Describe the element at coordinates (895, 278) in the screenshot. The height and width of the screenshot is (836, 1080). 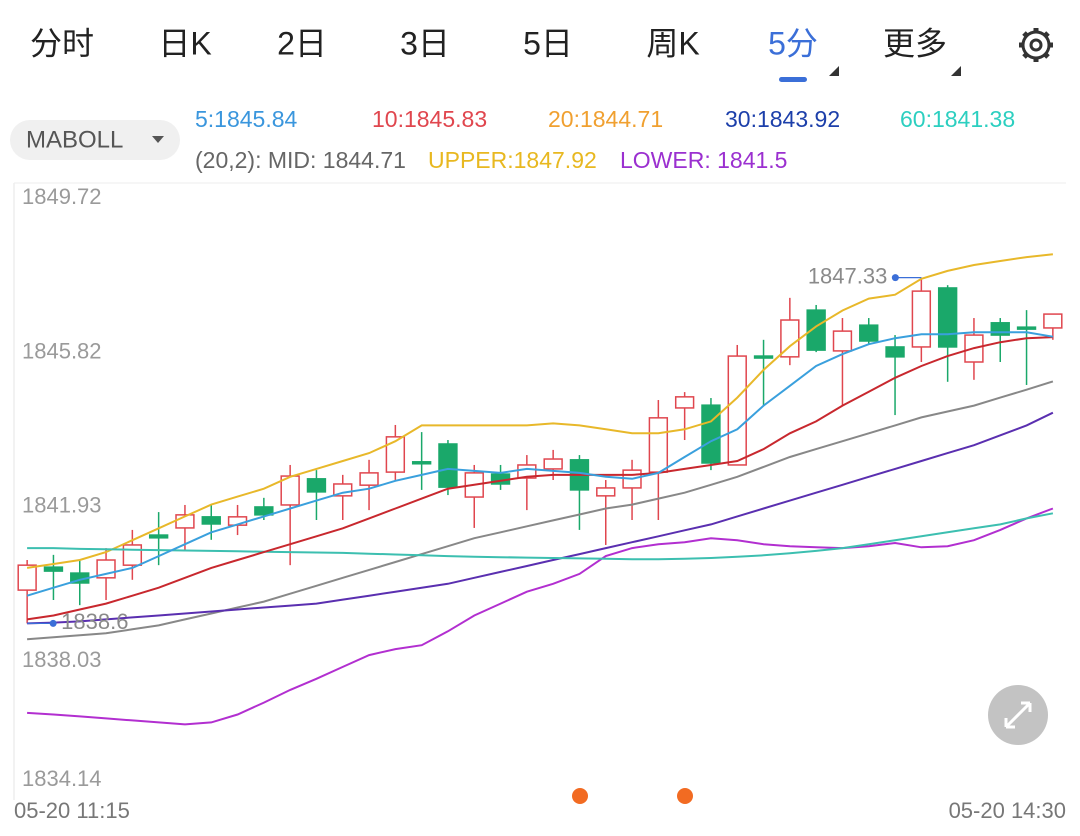
I see `max-dot` at that location.